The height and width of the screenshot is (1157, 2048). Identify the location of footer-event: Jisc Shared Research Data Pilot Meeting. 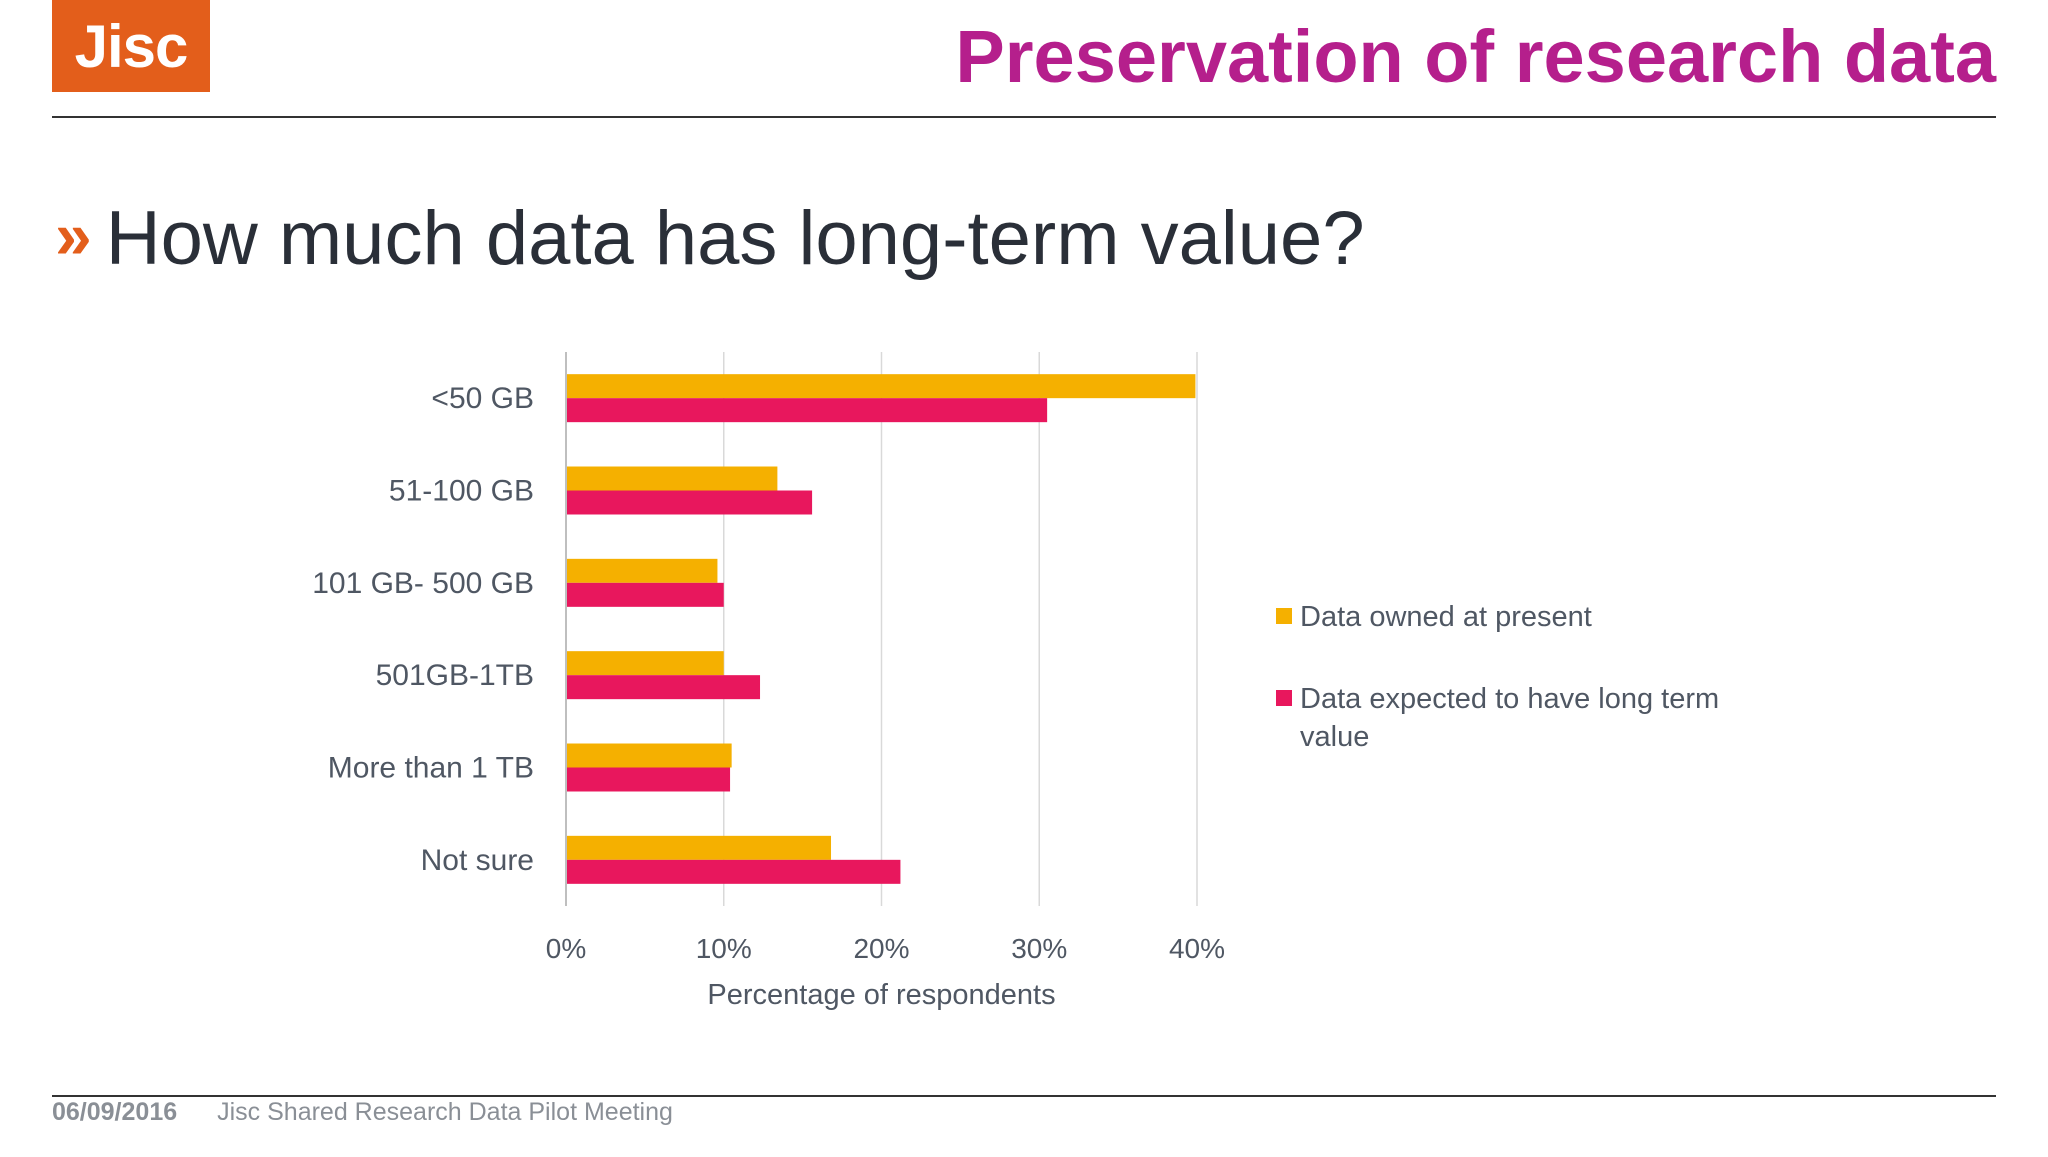
(445, 1112).